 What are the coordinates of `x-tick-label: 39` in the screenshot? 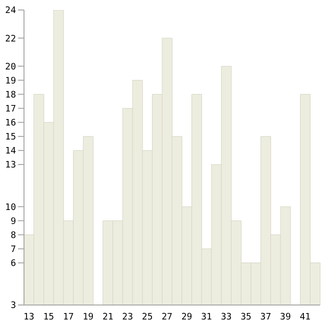 It's located at (285, 316).